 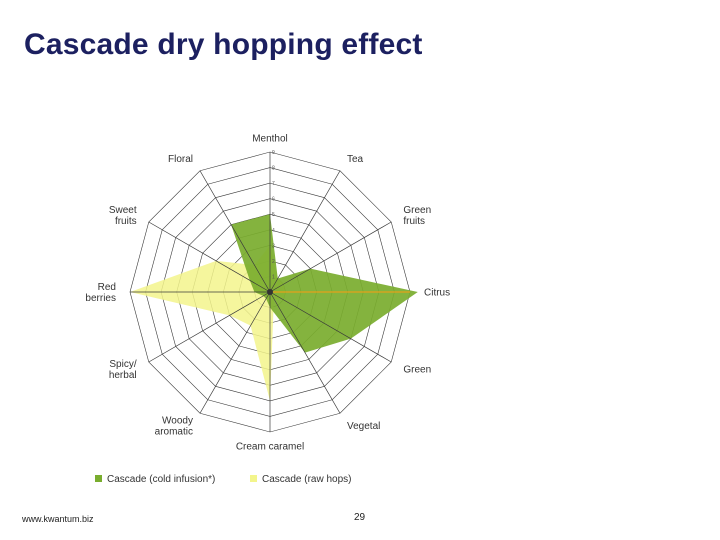 What do you see at coordinates (273, 231) in the screenshot?
I see `tick-label-4: 4` at bounding box center [273, 231].